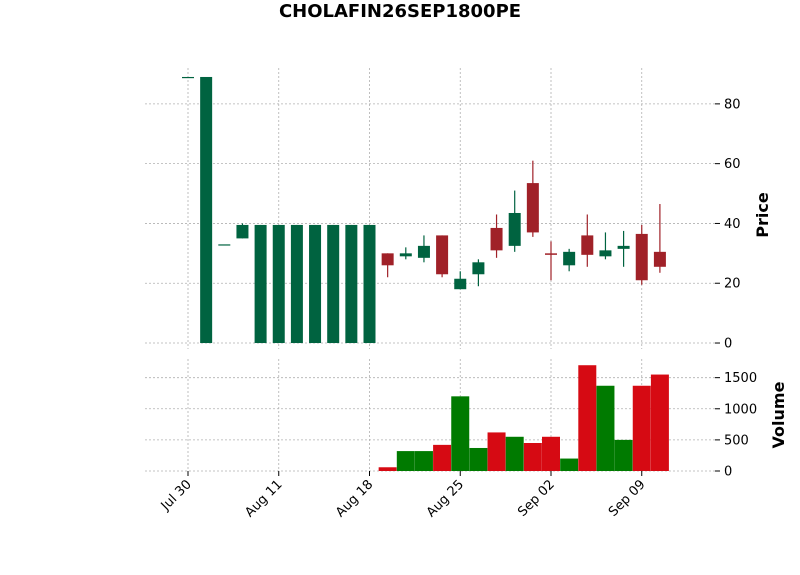  Describe the element at coordinates (627, 498) in the screenshot. I see `date-tick-label: Sep 09` at that location.